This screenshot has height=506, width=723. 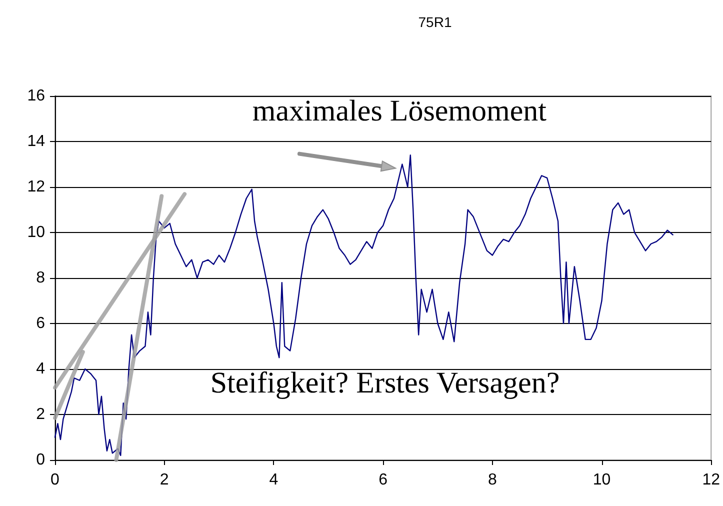 What do you see at coordinates (41, 369) in the screenshot?
I see `y-tick-label: 4` at bounding box center [41, 369].